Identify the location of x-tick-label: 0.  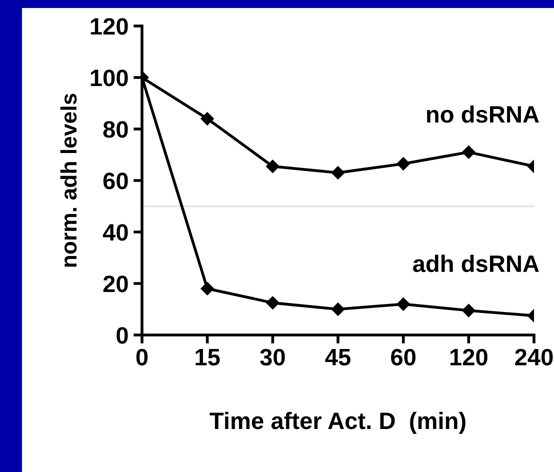
(142, 357).